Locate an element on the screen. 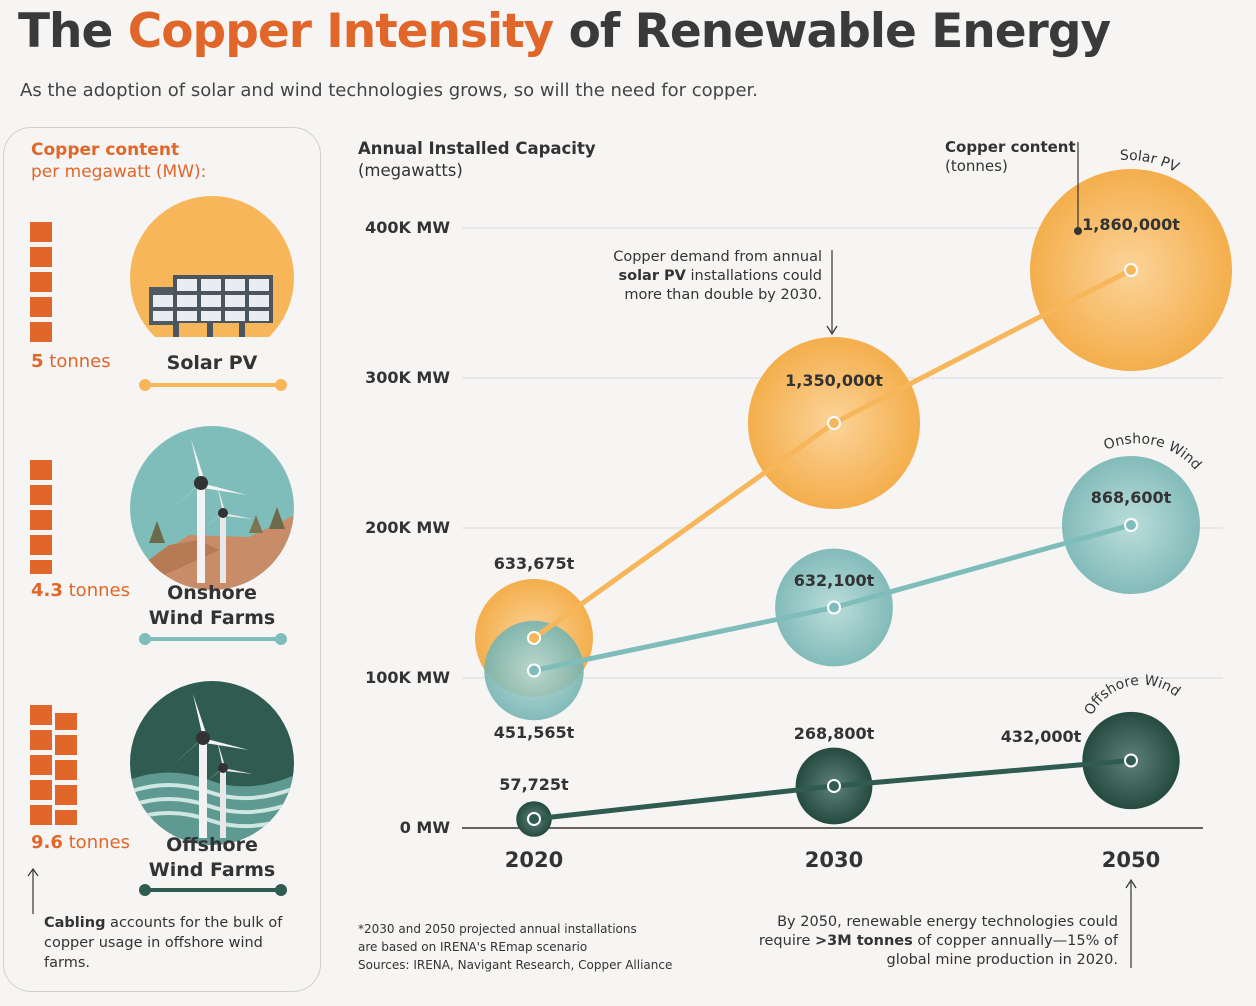 The image size is (1256, 1006). offshore-point-2050 is located at coordinates (1131, 760).